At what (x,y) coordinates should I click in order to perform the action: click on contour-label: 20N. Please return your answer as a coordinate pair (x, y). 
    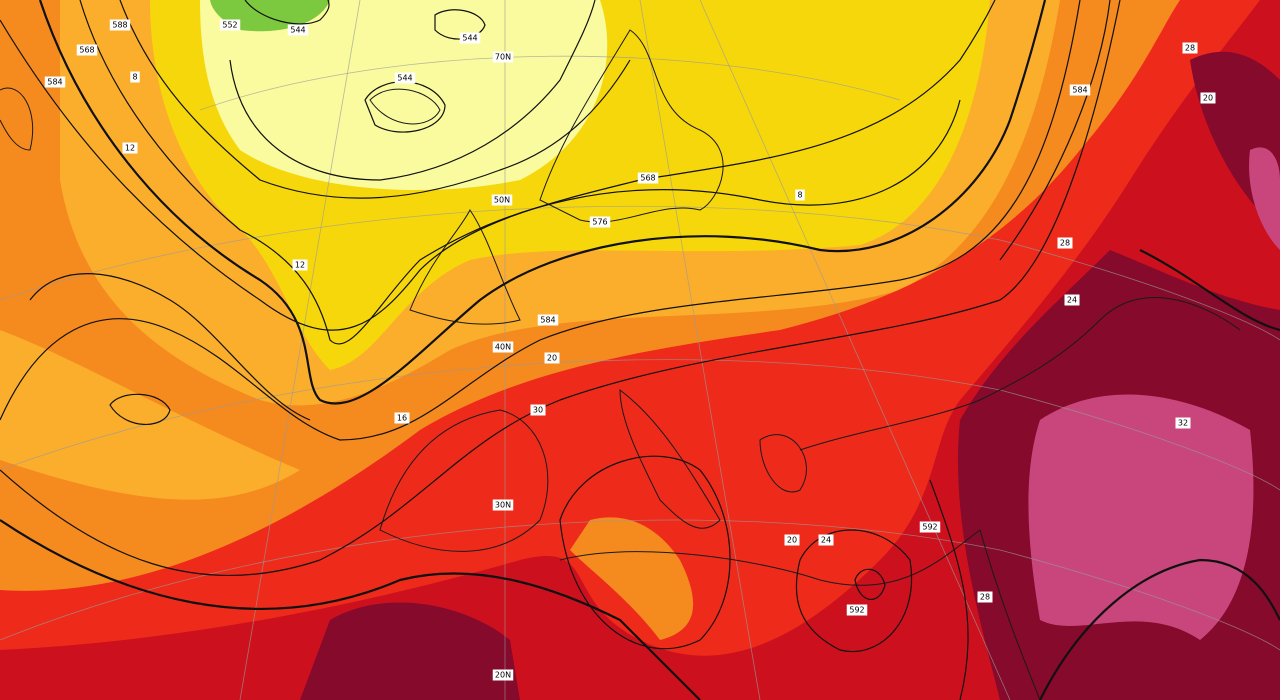
    Looking at the image, I should click on (503, 675).